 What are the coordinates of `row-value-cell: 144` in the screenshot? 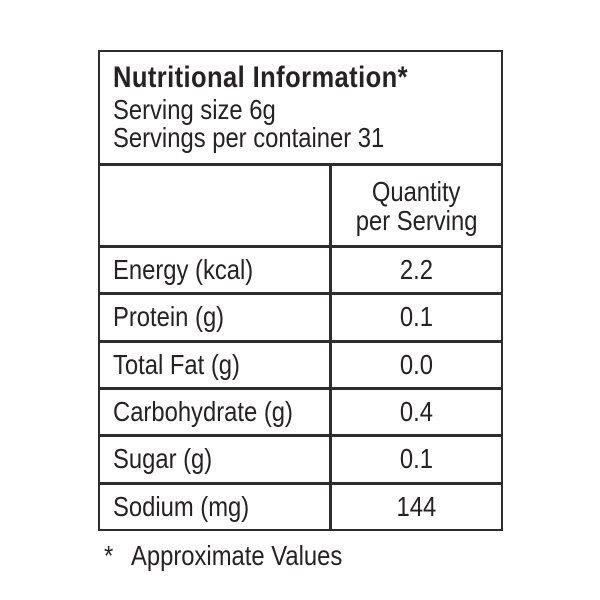 It's located at (416, 507).